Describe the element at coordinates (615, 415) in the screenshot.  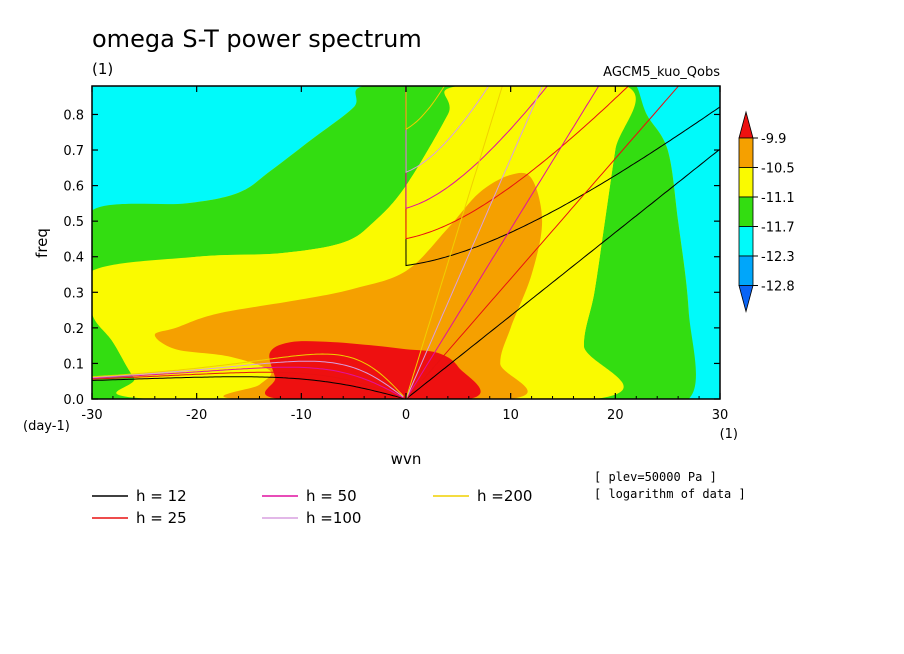
I see `x-tick-label: 20` at that location.